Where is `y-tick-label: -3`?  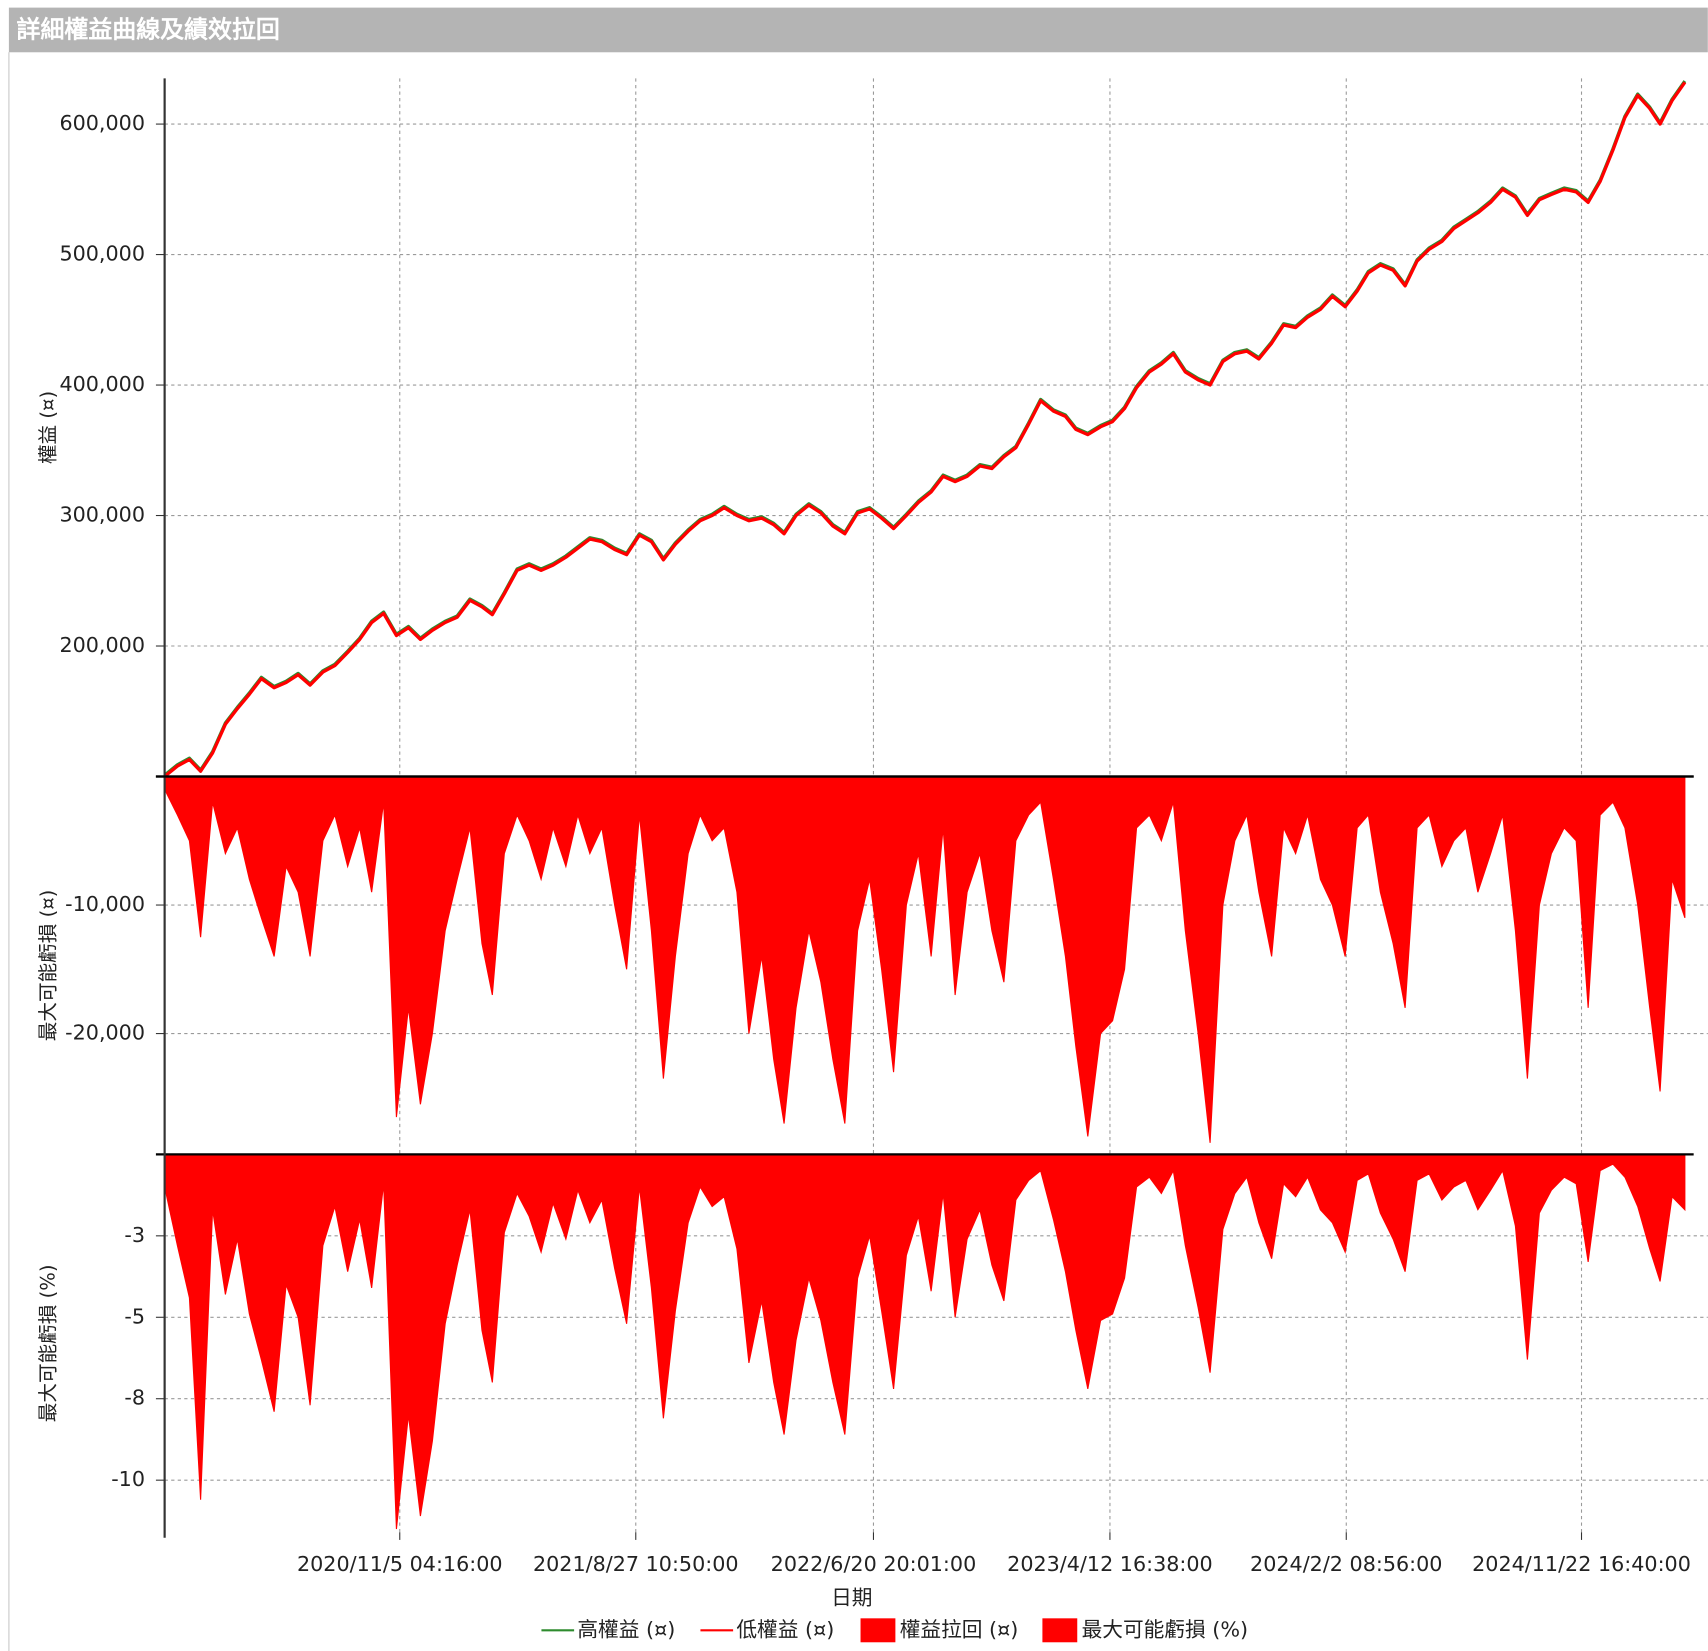
y-tick-label: -3 is located at coordinates (134, 1235).